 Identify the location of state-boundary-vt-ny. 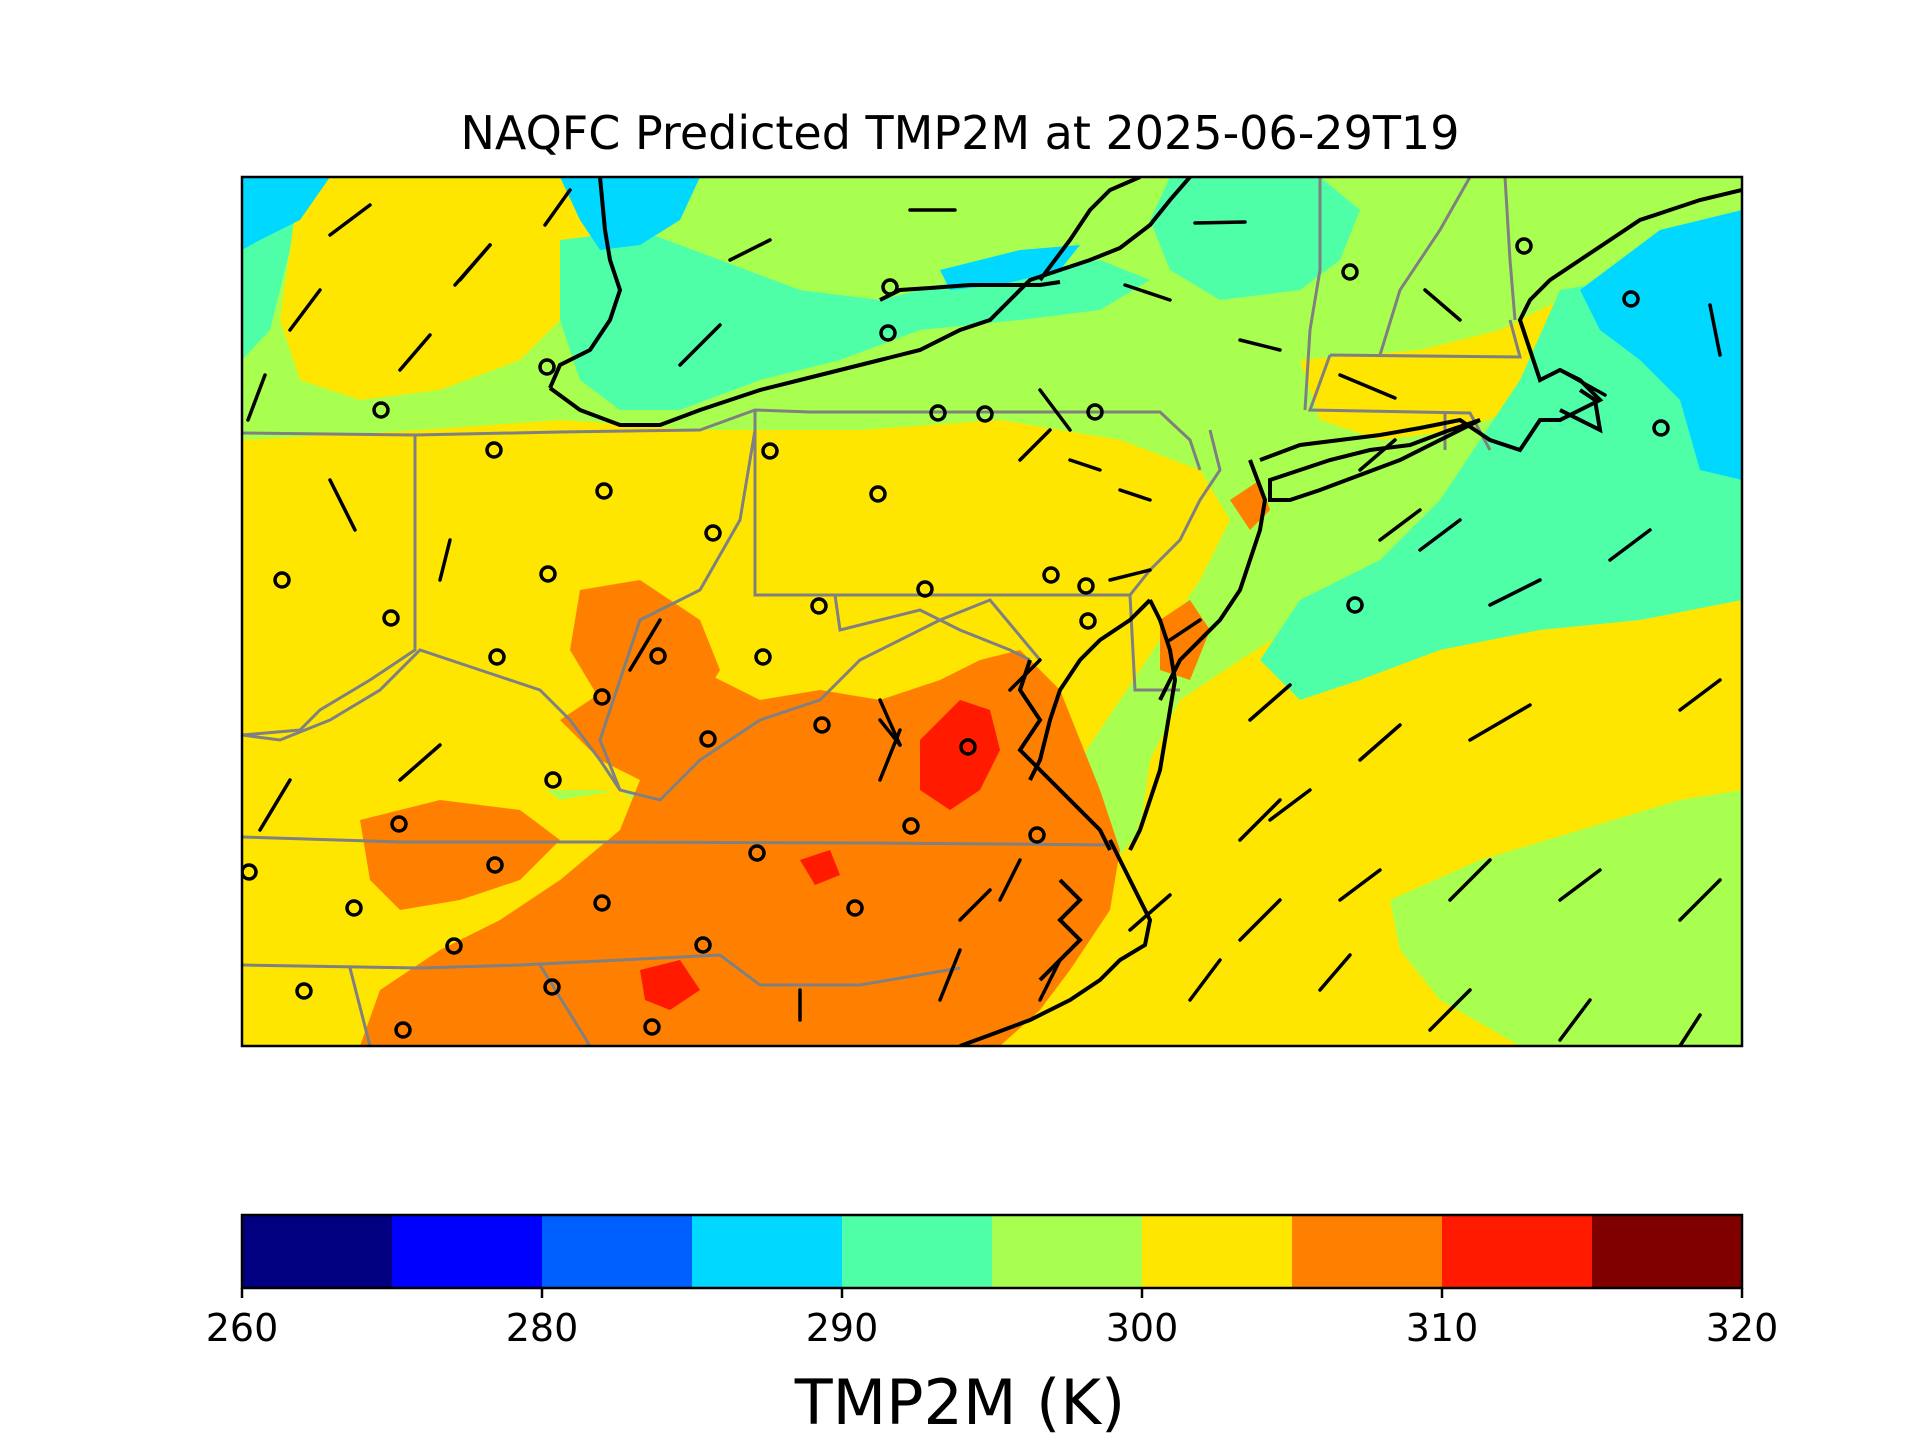
(1312, 294).